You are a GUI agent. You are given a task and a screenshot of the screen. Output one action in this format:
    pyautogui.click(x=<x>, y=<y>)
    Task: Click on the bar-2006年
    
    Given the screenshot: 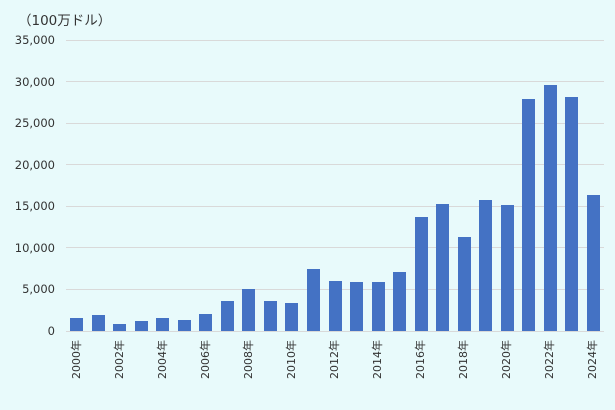 What is the action you would take?
    pyautogui.click(x=206, y=322)
    